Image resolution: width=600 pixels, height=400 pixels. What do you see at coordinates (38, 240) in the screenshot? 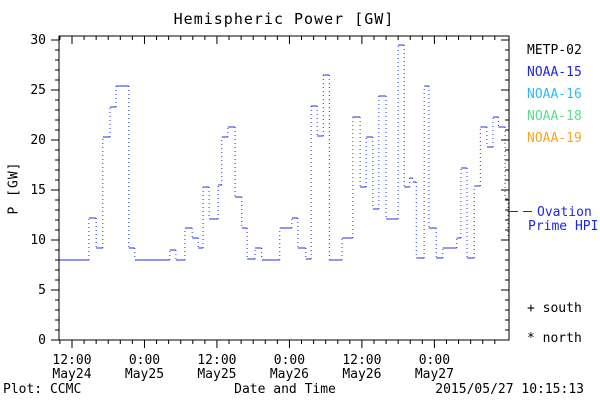
I see `y-tick-label: 10` at bounding box center [38, 240].